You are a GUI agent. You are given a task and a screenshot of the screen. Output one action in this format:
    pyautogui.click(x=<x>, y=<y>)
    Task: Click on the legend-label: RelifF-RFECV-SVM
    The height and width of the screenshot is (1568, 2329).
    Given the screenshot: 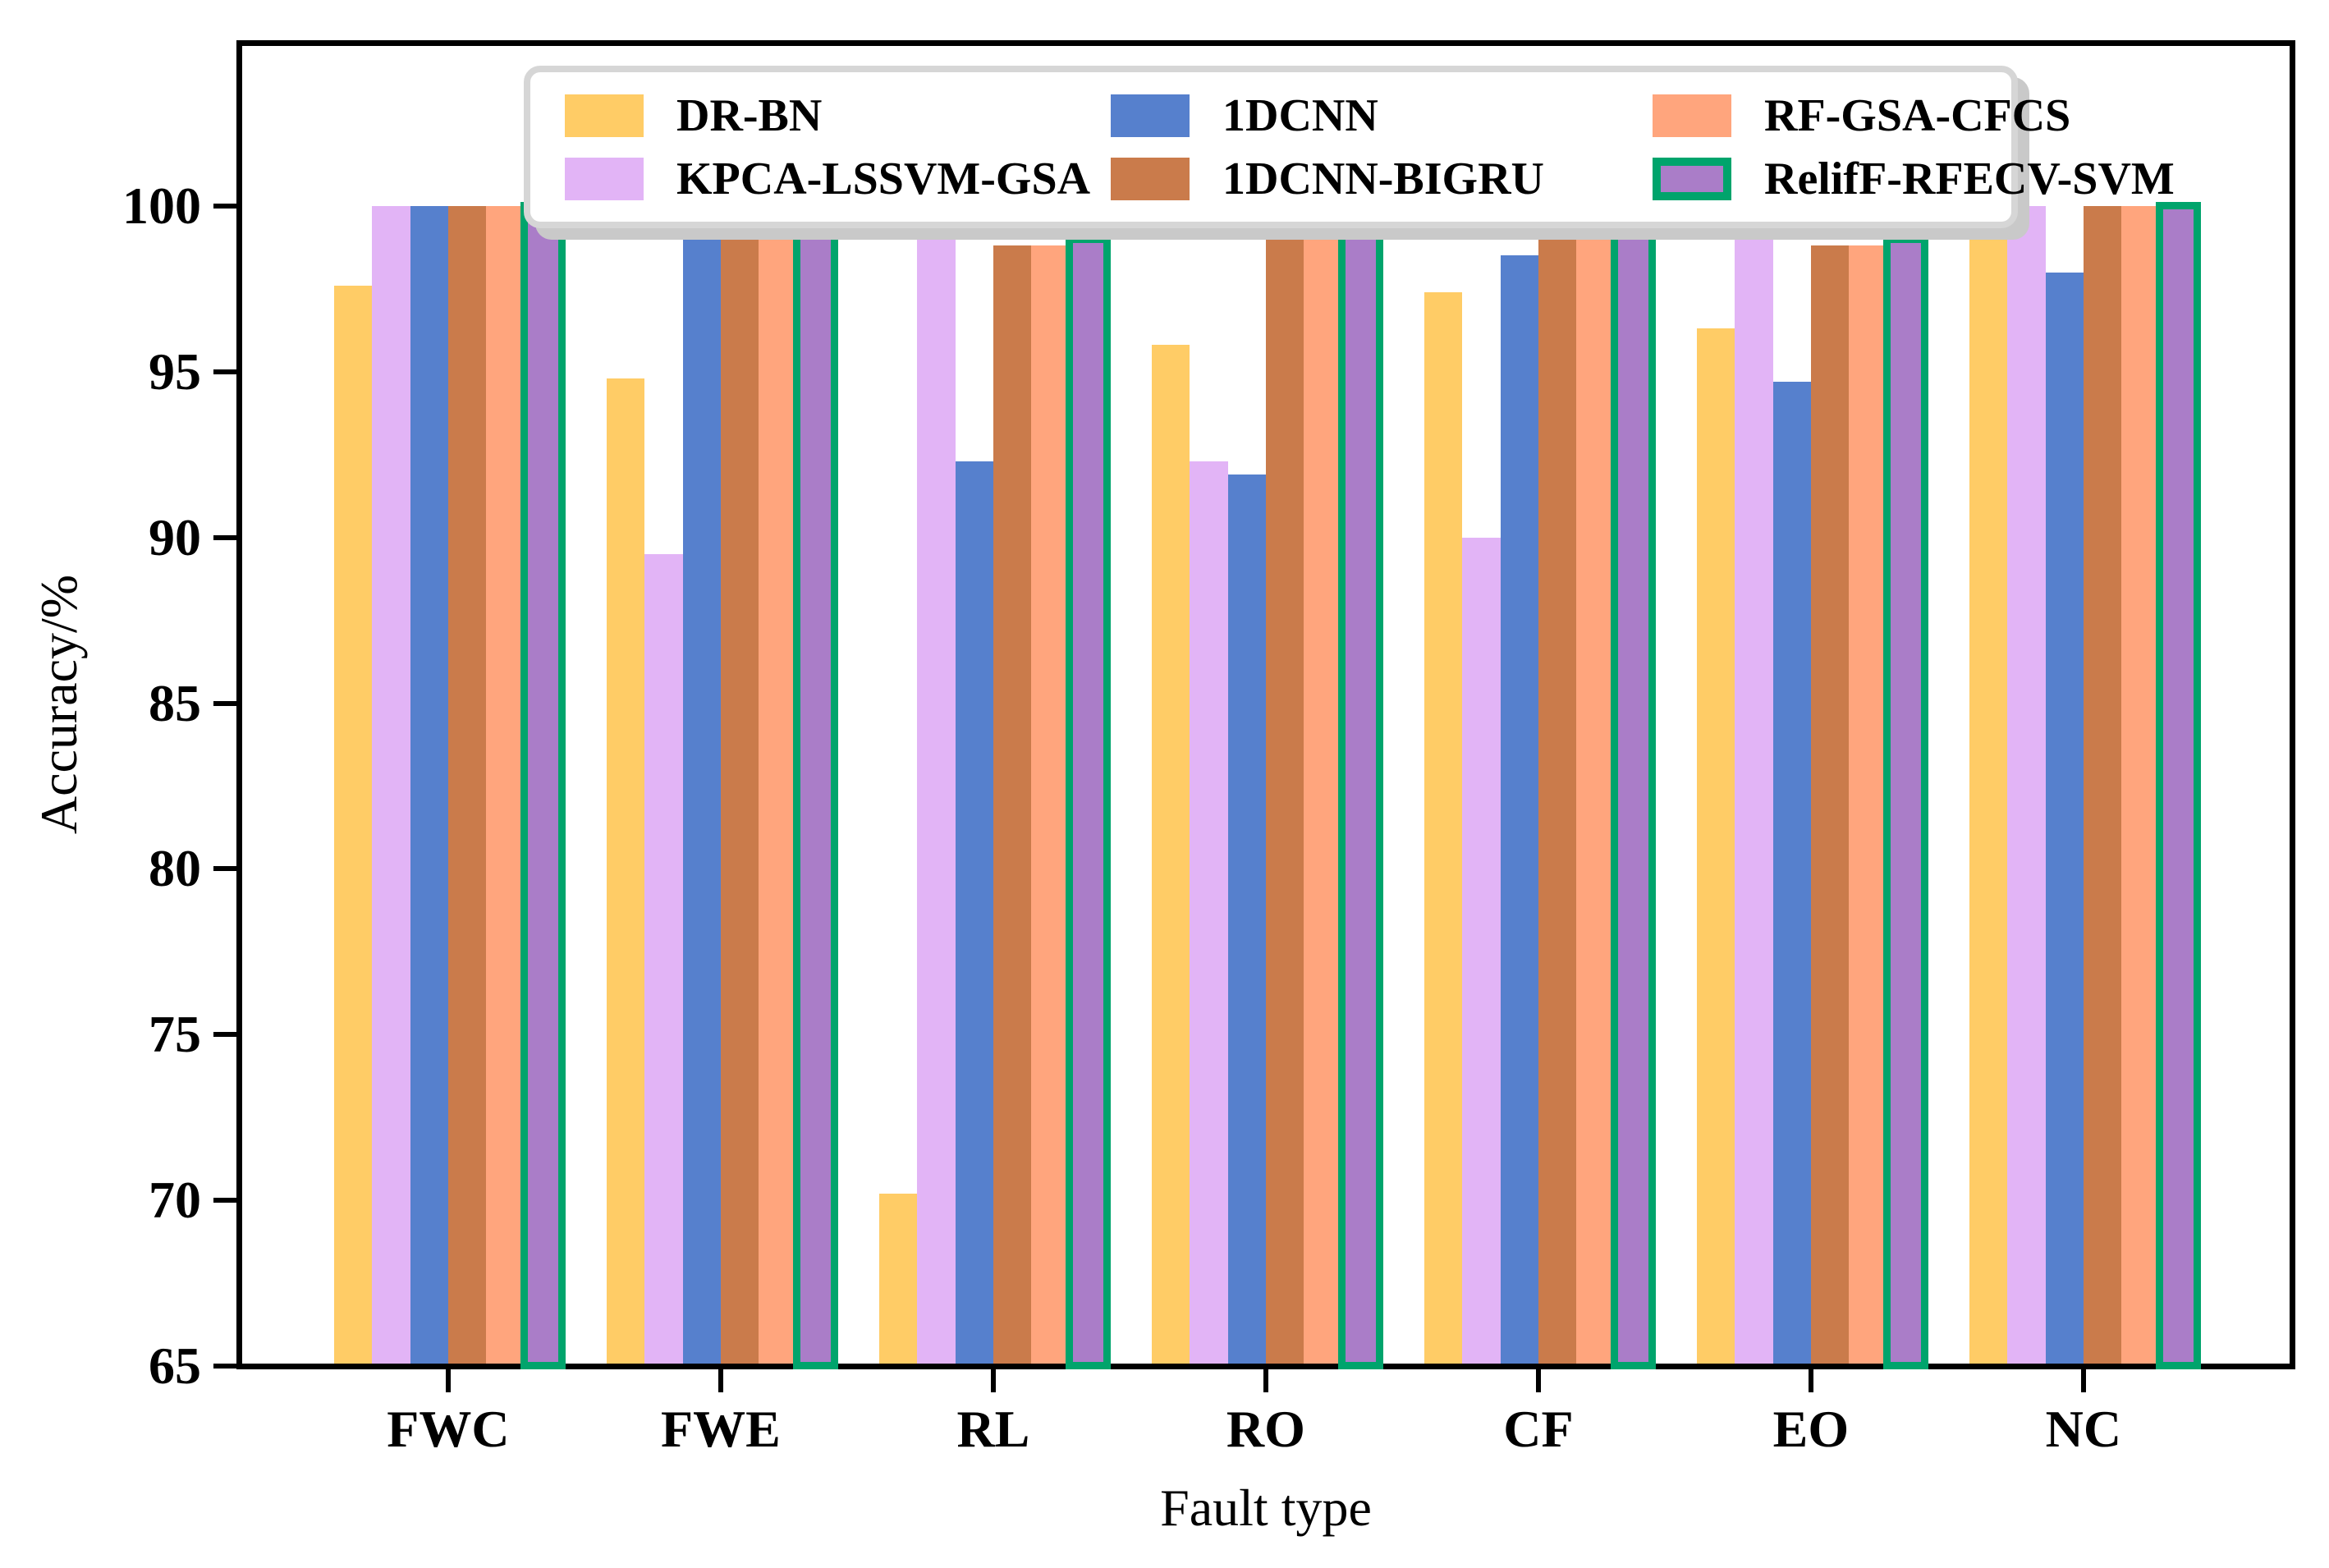 What is the action you would take?
    pyautogui.click(x=1969, y=178)
    